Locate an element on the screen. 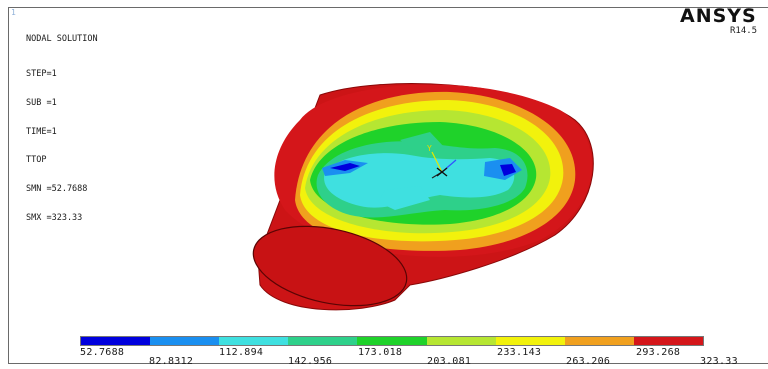 The image size is (768, 369). info-smn: SMN =52.7688 is located at coordinates (57, 189).